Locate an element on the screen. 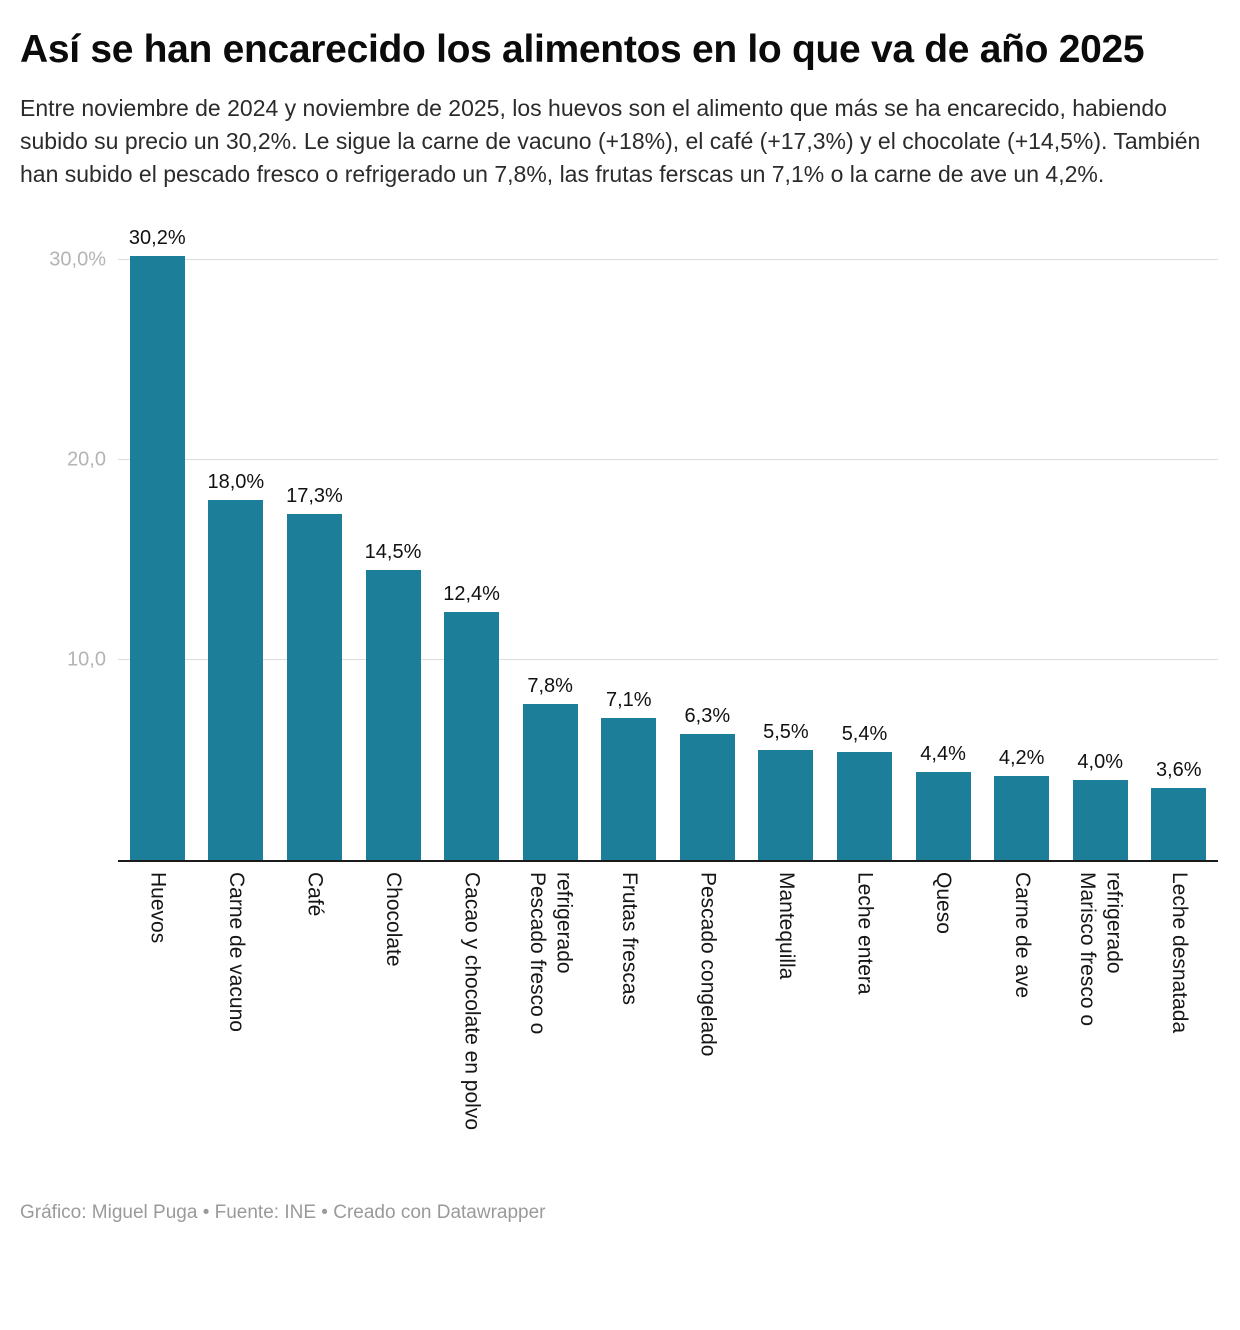 Image resolution: width=1240 pixels, height=1330 pixels. x-axis-label: Leche entera is located at coordinates (865, 933).